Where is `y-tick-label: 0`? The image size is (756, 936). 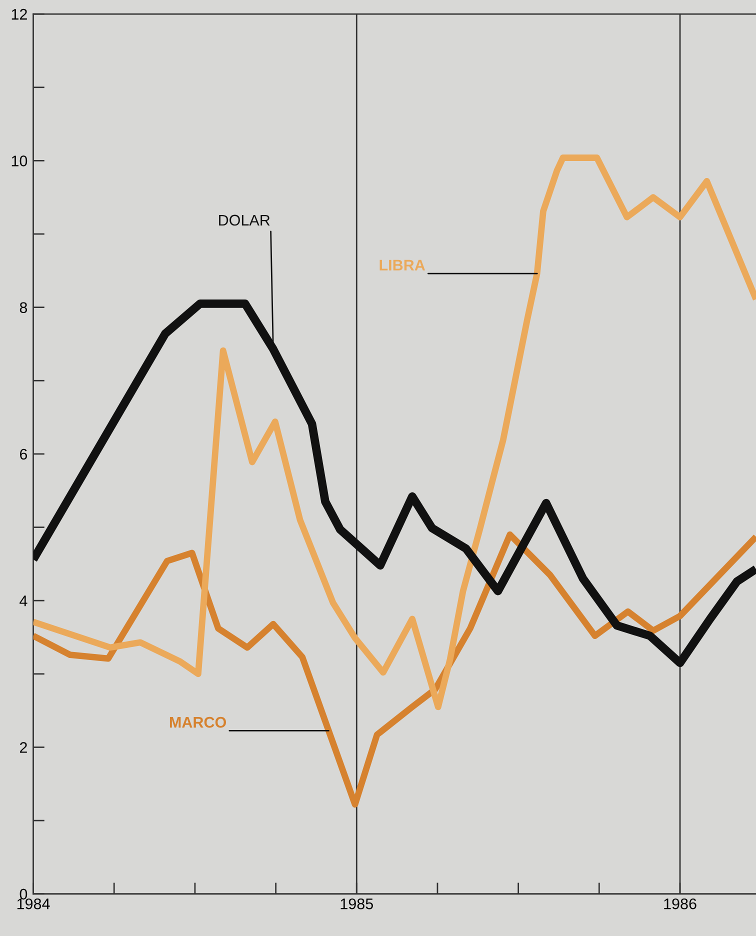
y-tick-label: 0 is located at coordinates (24, 894).